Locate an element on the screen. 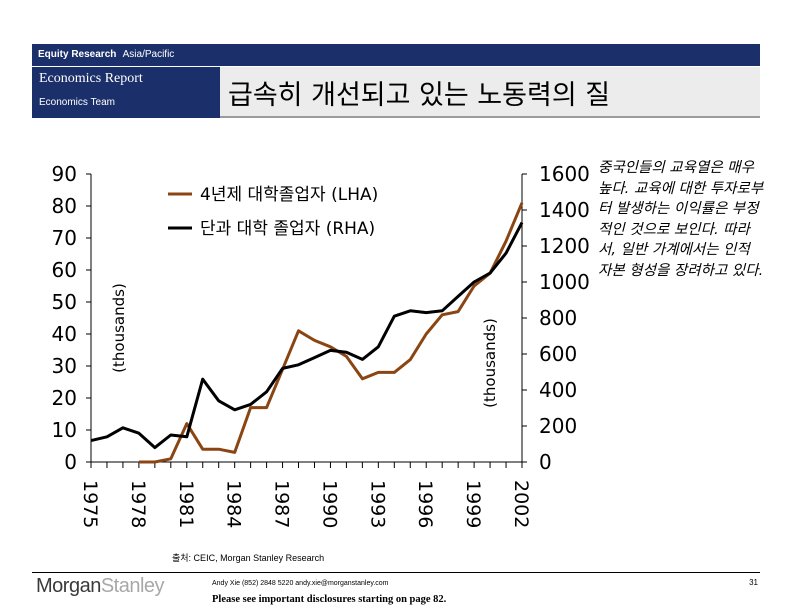 Image resolution: width=792 pixels, height=612 pixels. x-axis-tick-label: 1978 is located at coordinates (138, 504).